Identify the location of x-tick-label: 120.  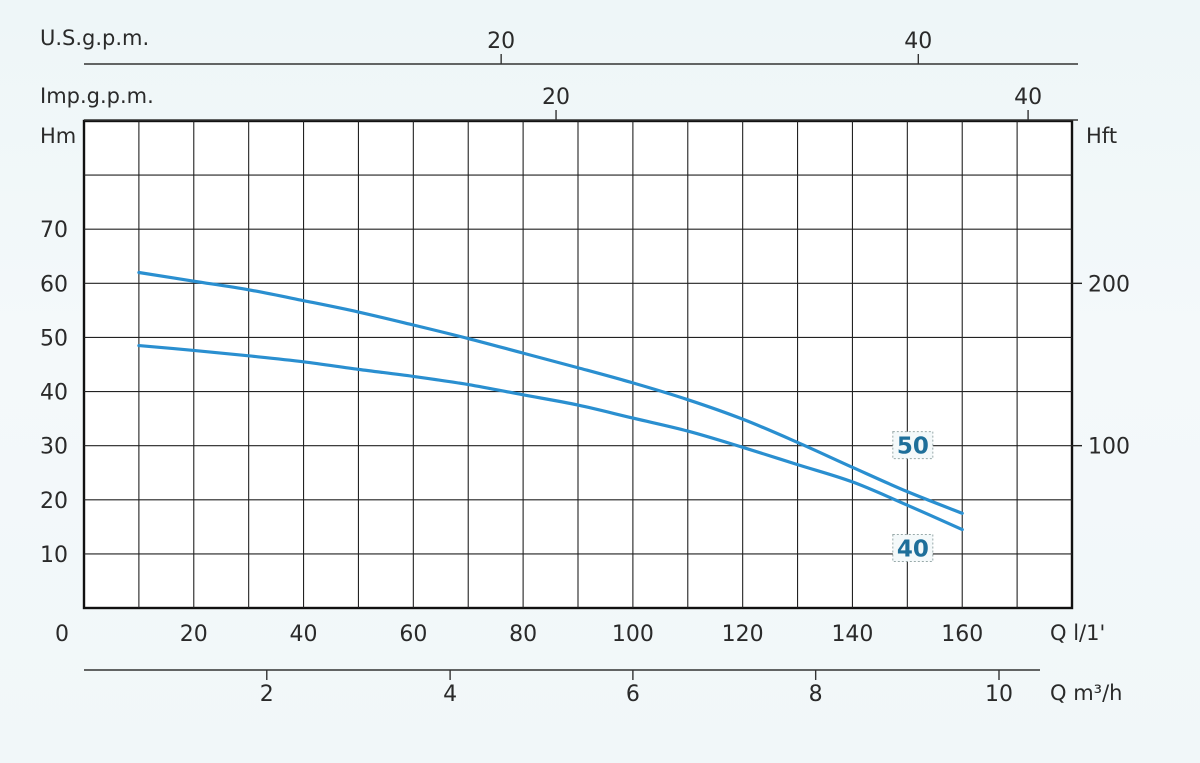
(743, 634).